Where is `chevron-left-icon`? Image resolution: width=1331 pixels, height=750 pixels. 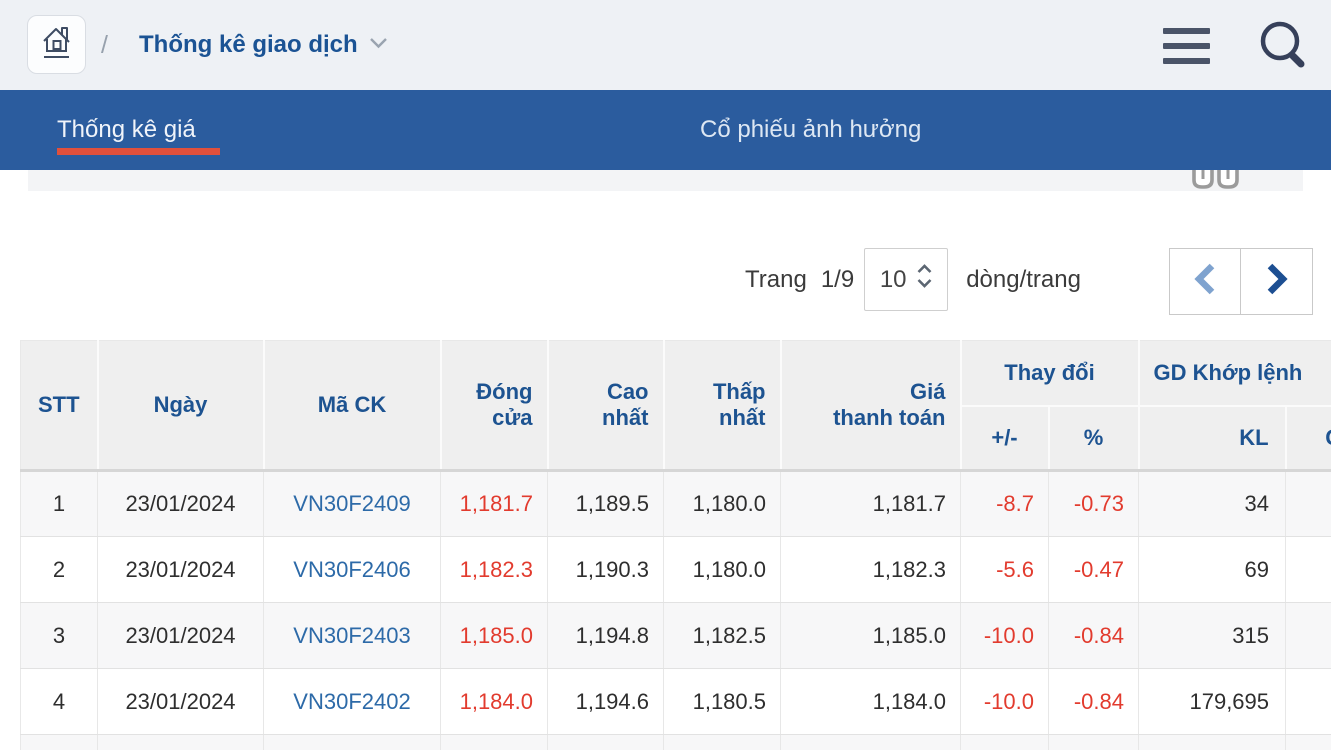 chevron-left-icon is located at coordinates (1205, 281).